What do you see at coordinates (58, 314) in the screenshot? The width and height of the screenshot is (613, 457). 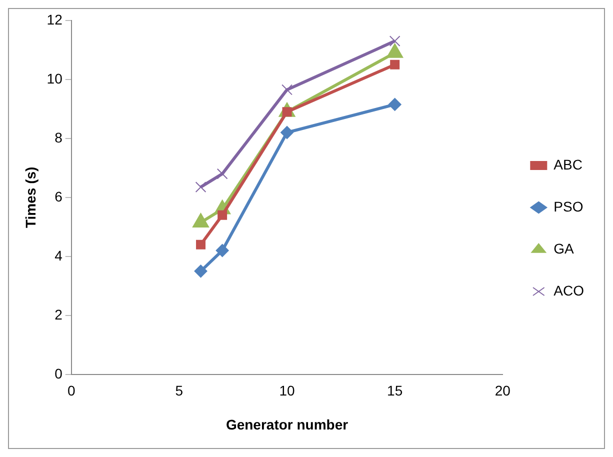 I see `y-tick-label: 2` at bounding box center [58, 314].